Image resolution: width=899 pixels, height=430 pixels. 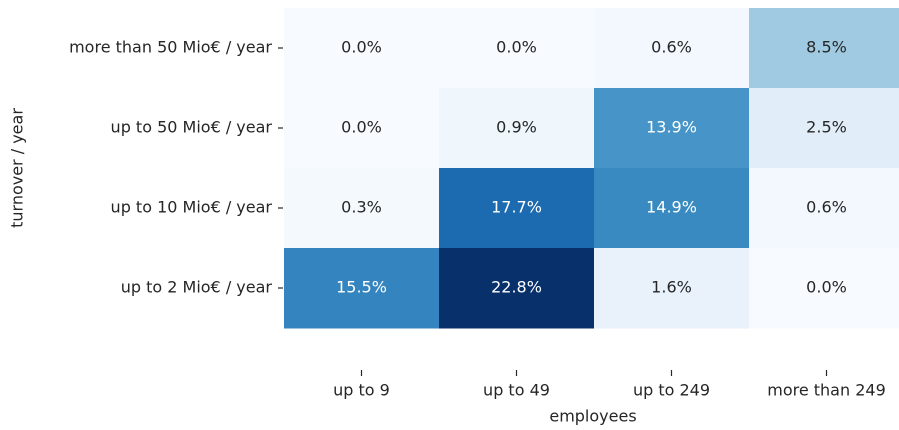 I want to click on y-axis-label: turnover / year, so click(x=17, y=168).